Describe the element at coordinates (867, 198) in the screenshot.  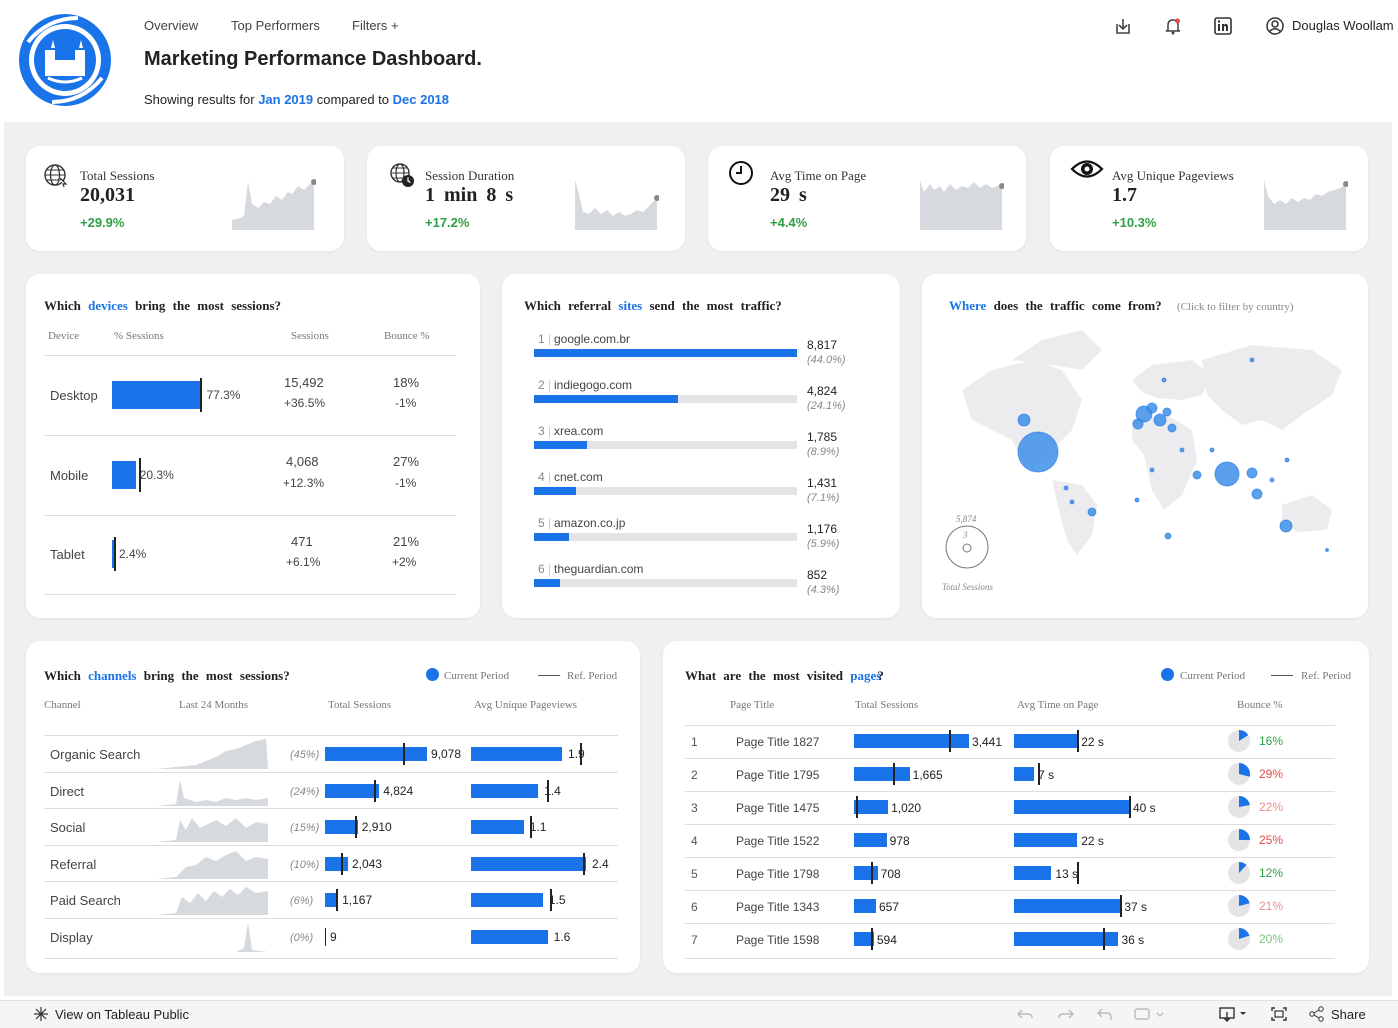
I see `kpi-card-avg-time-on-page: Avg Time on Page 29 s +4.4%` at that location.